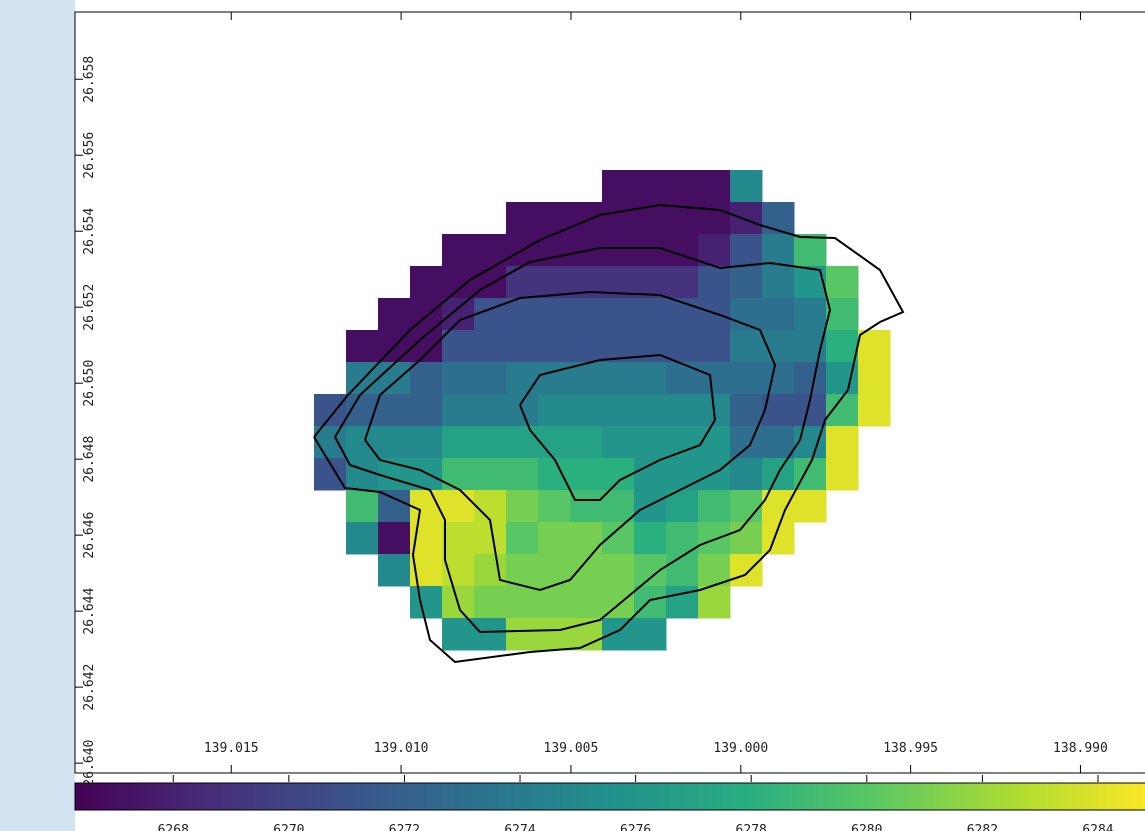 The height and width of the screenshot is (831, 1145). What do you see at coordinates (740, 748) in the screenshot?
I see `x-tick-label: 139.000` at bounding box center [740, 748].